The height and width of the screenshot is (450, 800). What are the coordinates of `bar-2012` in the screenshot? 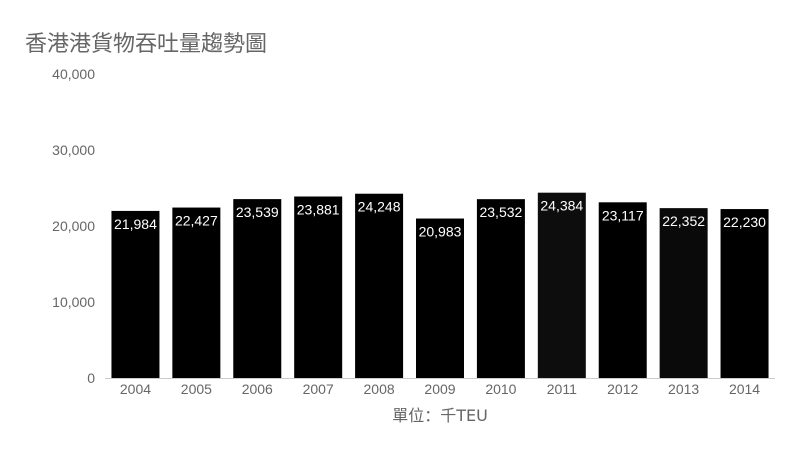 It's located at (622, 290).